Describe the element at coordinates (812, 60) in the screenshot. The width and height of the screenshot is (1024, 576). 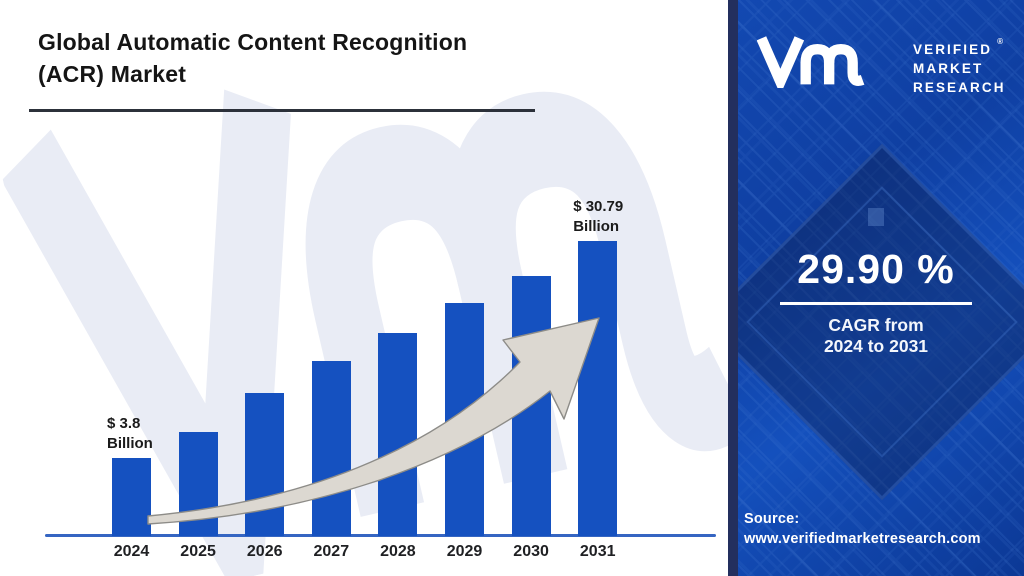
I see `vmr-logo-icon` at that location.